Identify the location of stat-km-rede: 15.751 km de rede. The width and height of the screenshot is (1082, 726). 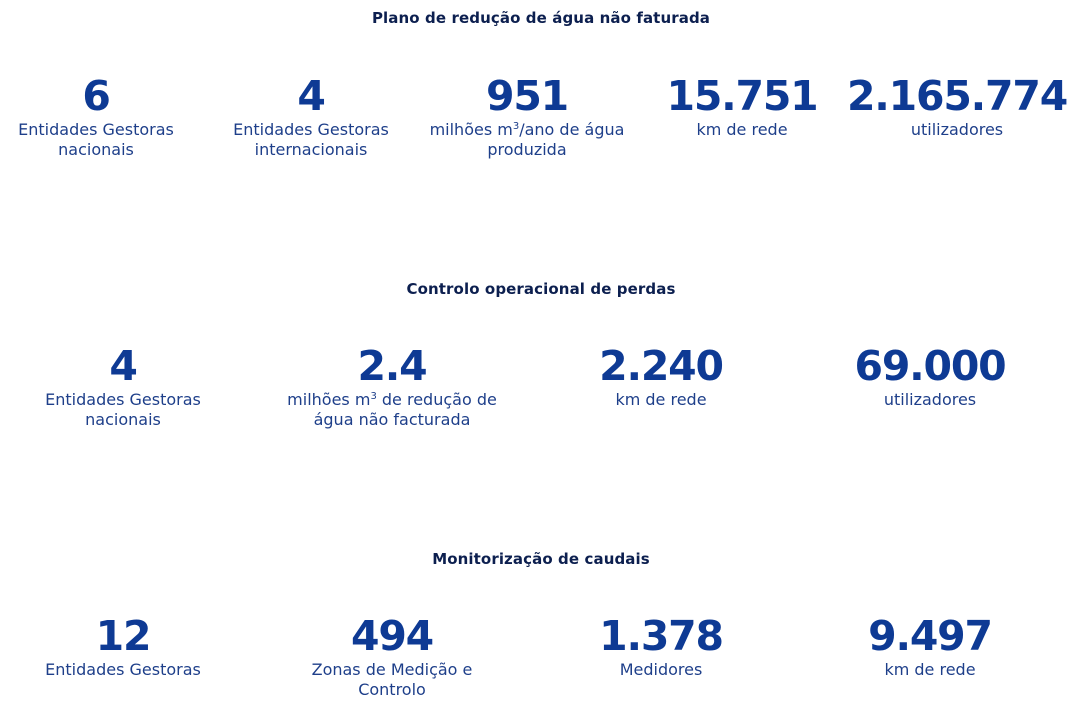
(742, 106).